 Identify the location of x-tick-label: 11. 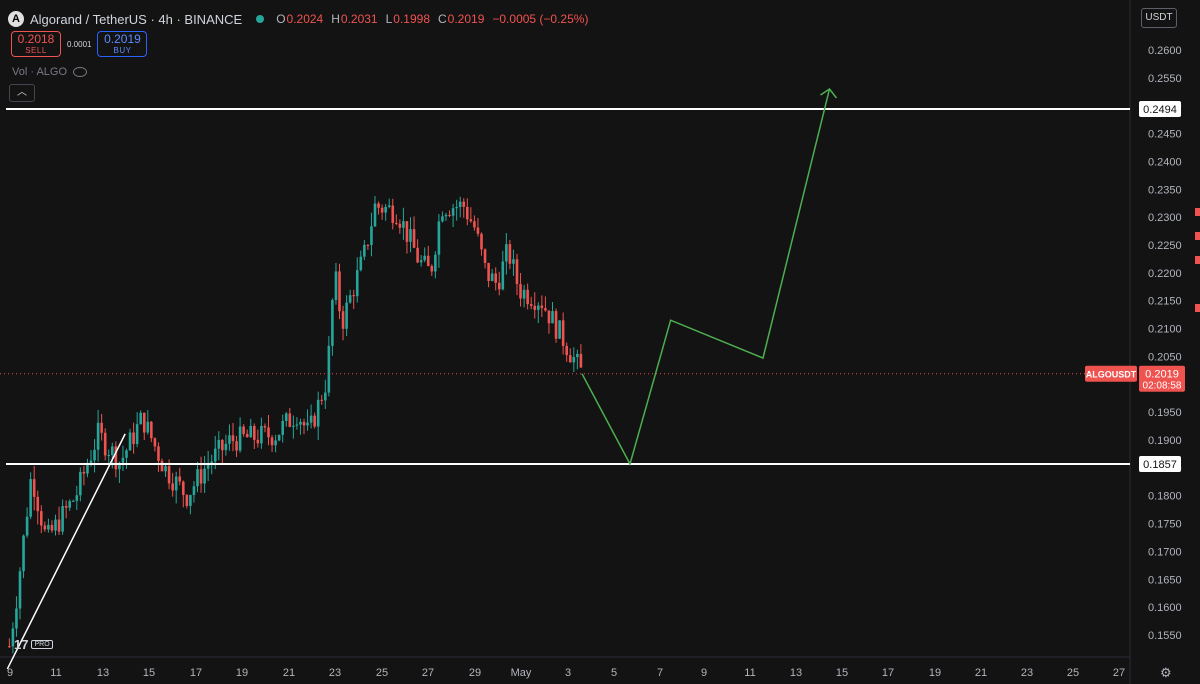
(55, 673).